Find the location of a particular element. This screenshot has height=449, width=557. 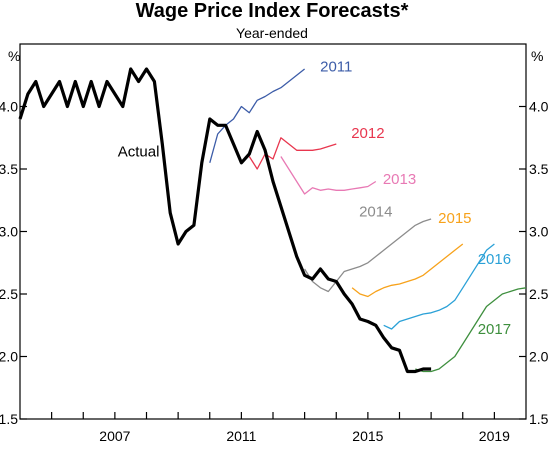

x-tick-label: 2019 is located at coordinates (494, 436).